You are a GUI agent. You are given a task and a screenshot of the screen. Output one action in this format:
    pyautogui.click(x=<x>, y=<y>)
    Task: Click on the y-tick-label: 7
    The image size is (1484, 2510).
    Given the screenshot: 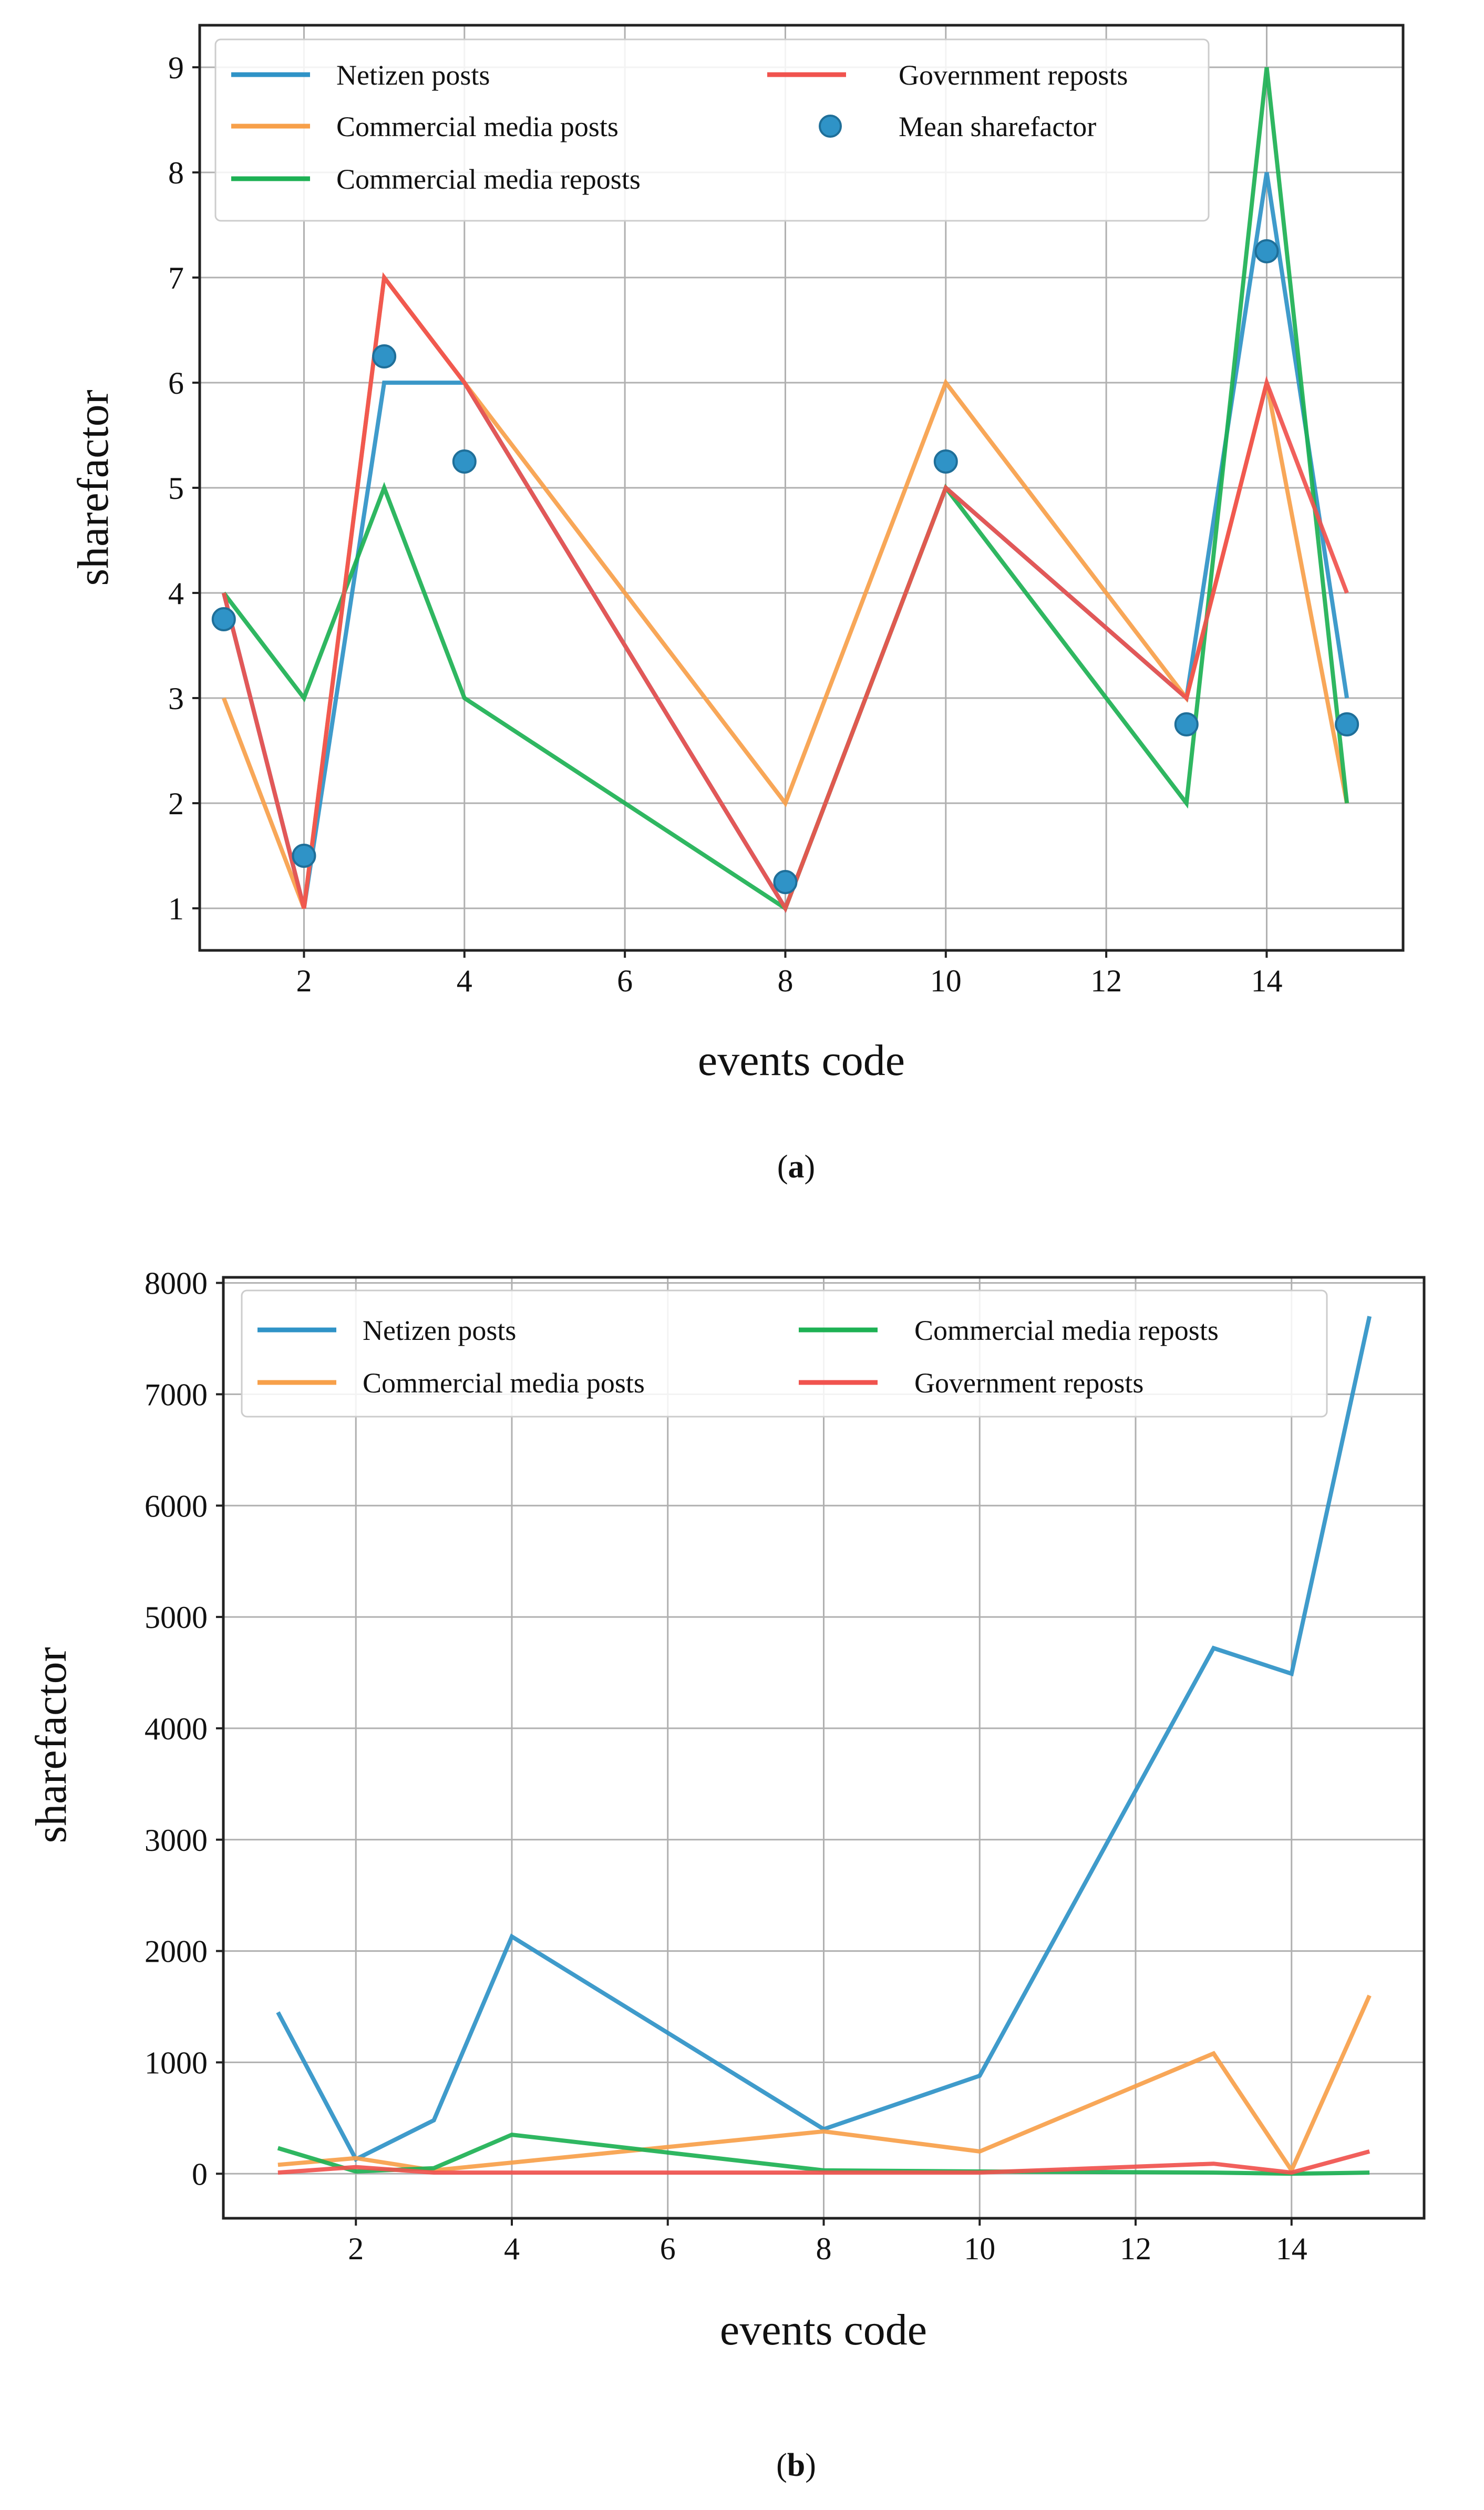 What is the action you would take?
    pyautogui.click(x=176, y=278)
    